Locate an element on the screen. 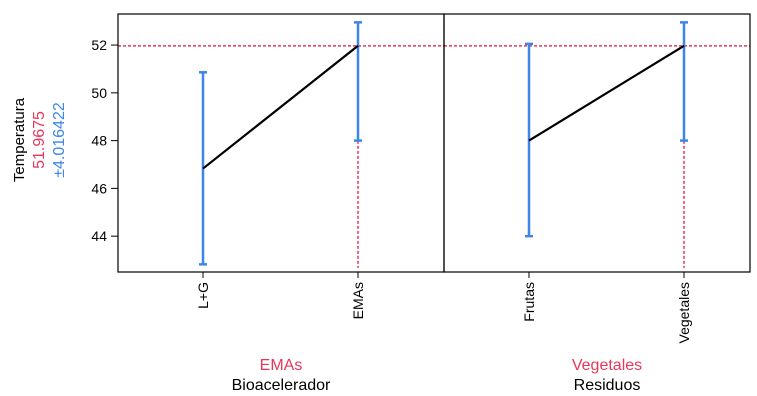 This screenshot has width=757, height=396. y-current-value: 51.9675 is located at coordinates (39, 140).